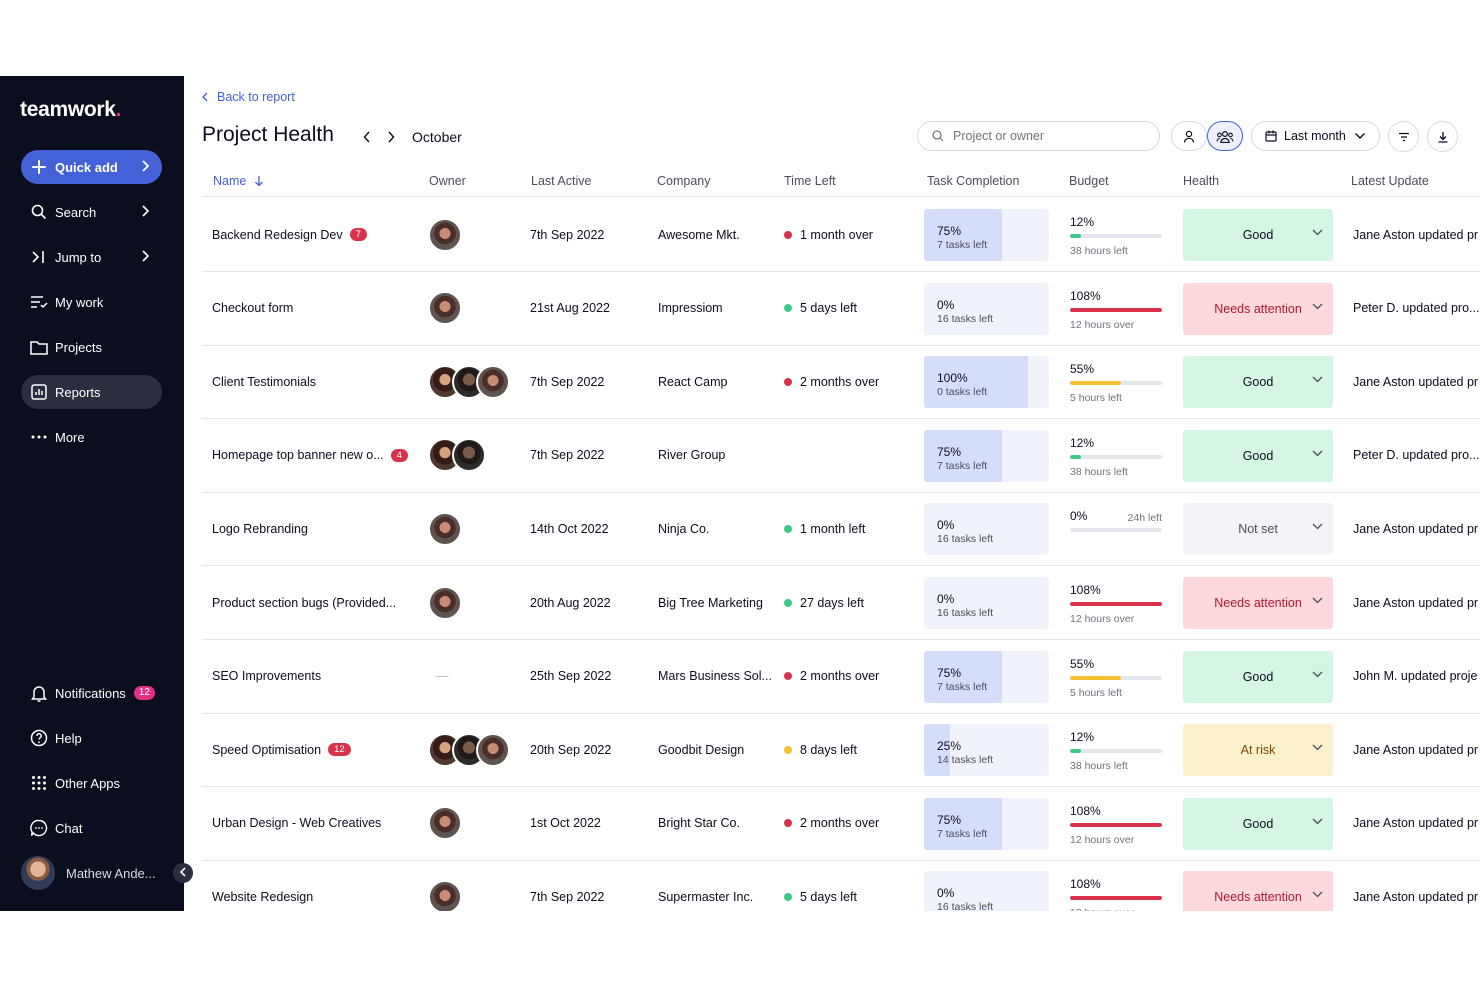 This screenshot has height=987, width=1480. Describe the element at coordinates (91, 257) in the screenshot. I see `sidebar-item-jump-to: Jump to` at that location.